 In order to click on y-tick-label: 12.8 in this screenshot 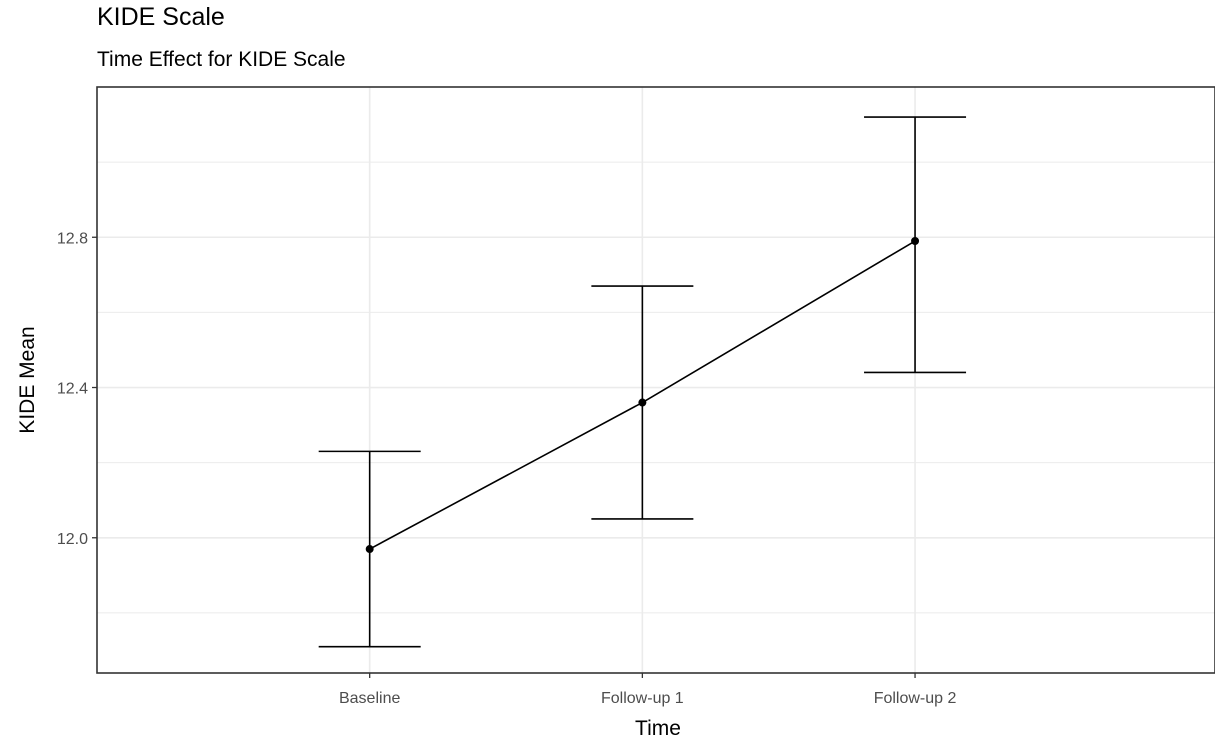, I will do `click(72, 238)`.